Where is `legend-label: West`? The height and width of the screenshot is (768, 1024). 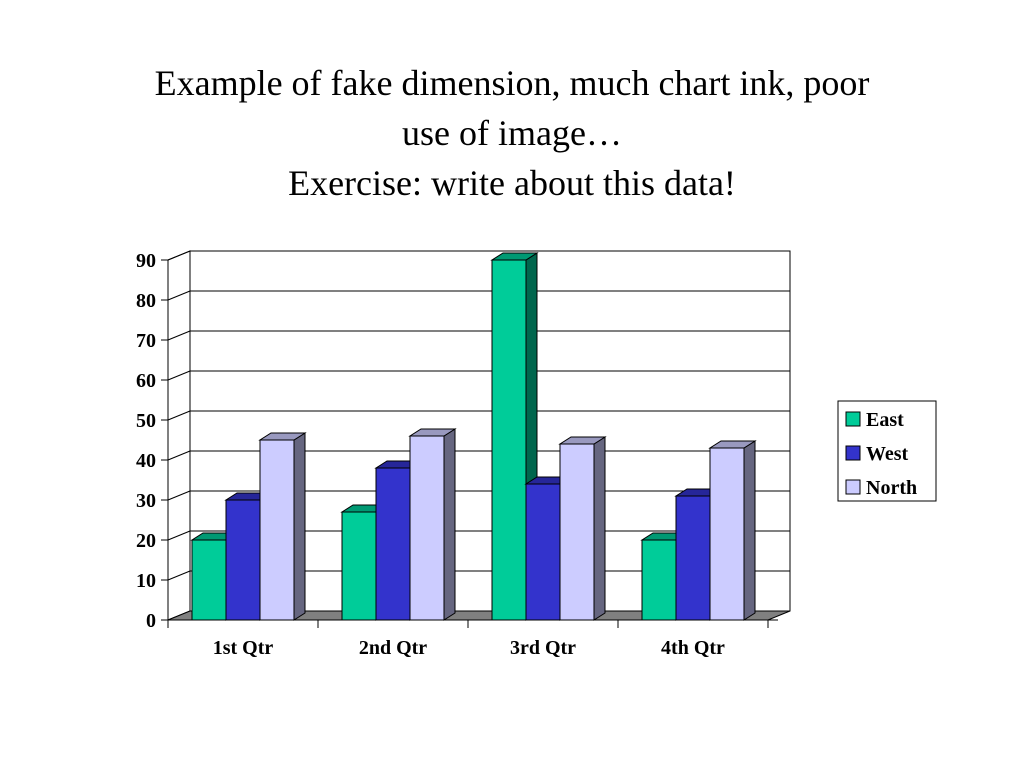
legend-label: West is located at coordinates (887, 454).